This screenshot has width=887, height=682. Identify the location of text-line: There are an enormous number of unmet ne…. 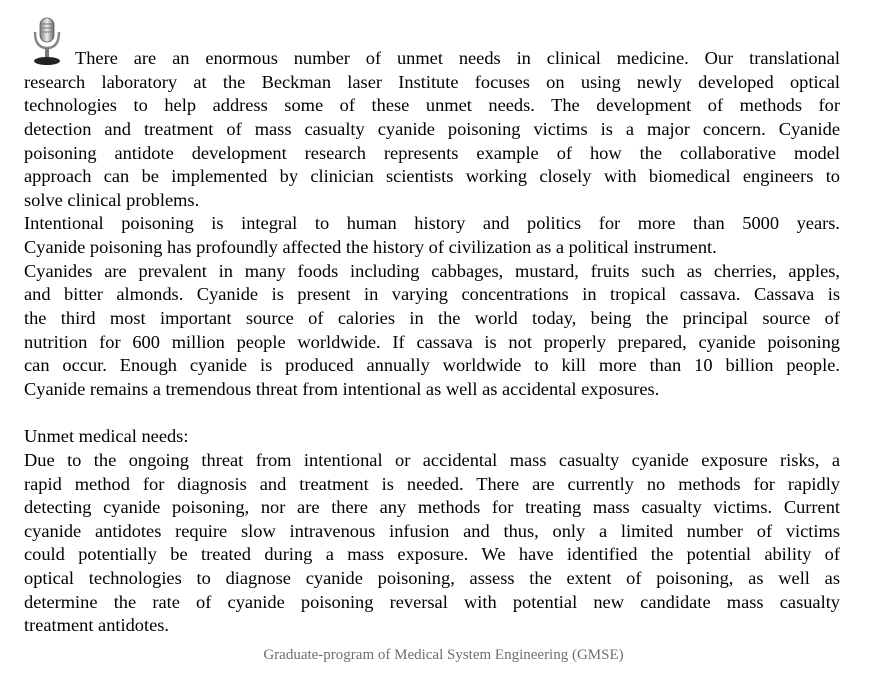
(457, 58).